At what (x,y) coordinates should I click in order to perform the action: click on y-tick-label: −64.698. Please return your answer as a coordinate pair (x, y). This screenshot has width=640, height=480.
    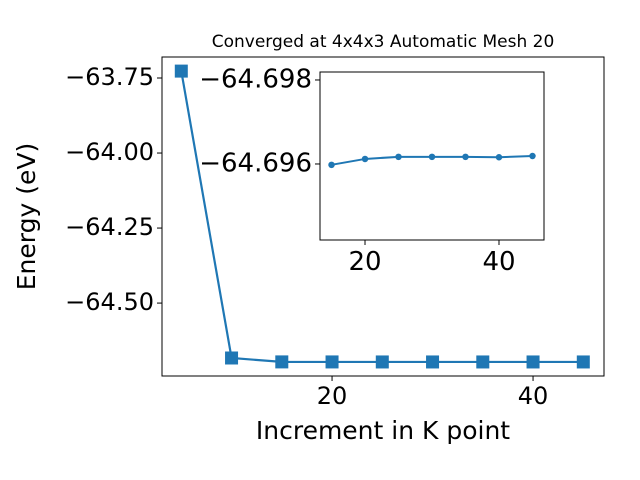
    Looking at the image, I should click on (255, 79).